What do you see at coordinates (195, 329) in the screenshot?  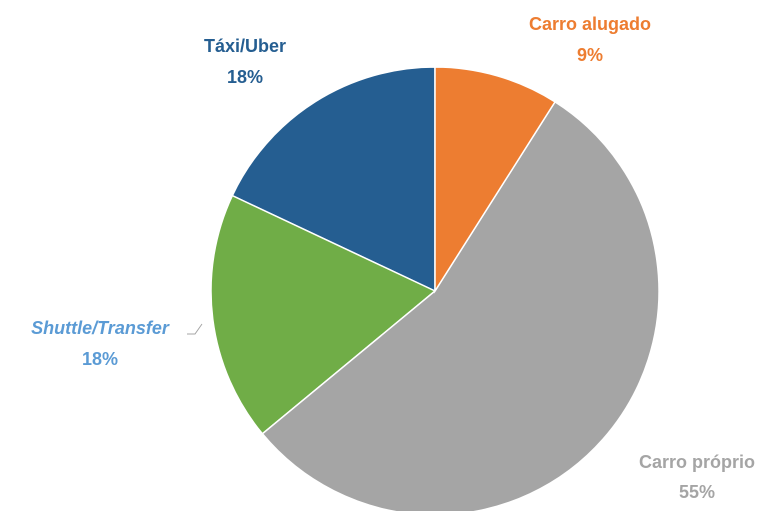 I see `leader-line` at bounding box center [195, 329].